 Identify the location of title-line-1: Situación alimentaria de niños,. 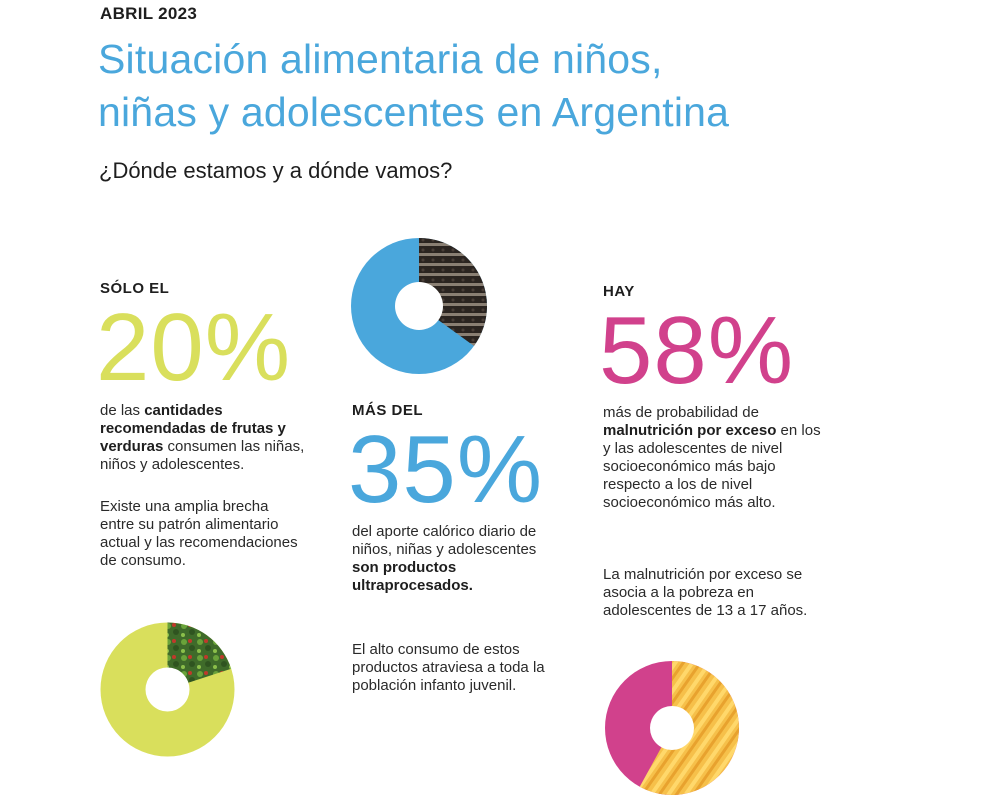
(380, 59).